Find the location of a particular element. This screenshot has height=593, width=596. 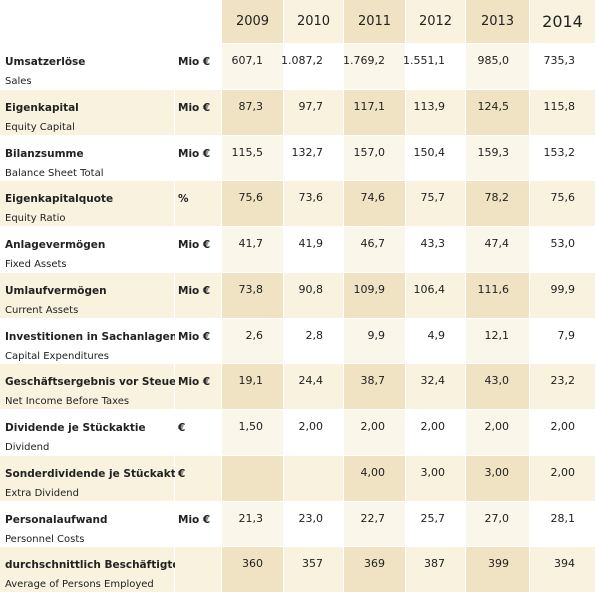

value: 28,1 is located at coordinates (563, 518).